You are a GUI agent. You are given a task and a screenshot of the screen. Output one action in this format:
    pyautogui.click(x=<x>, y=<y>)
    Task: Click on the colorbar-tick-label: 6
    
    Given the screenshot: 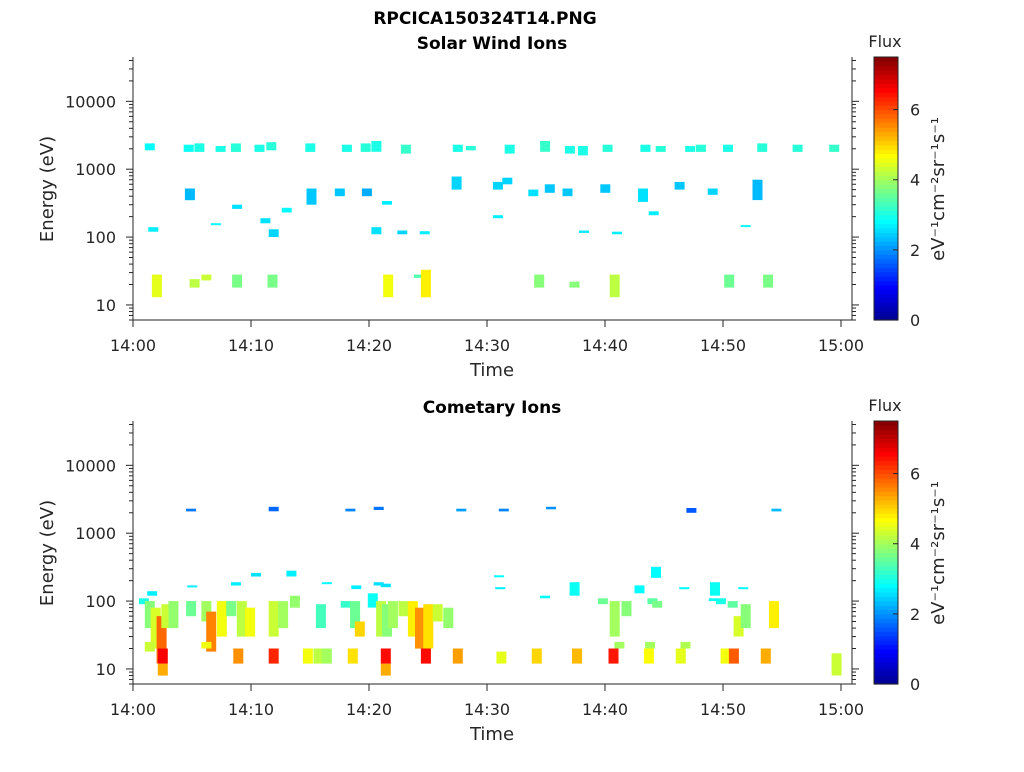 What is the action you would take?
    pyautogui.click(x=915, y=110)
    